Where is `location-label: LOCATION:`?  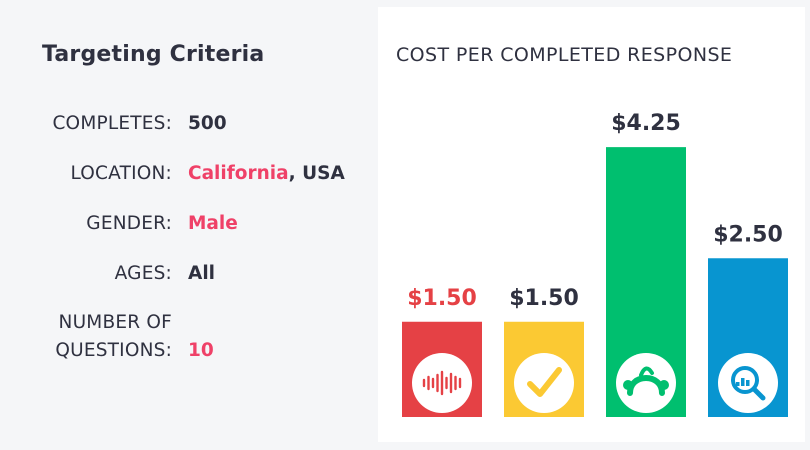
location-label: LOCATION: is located at coordinates (121, 173).